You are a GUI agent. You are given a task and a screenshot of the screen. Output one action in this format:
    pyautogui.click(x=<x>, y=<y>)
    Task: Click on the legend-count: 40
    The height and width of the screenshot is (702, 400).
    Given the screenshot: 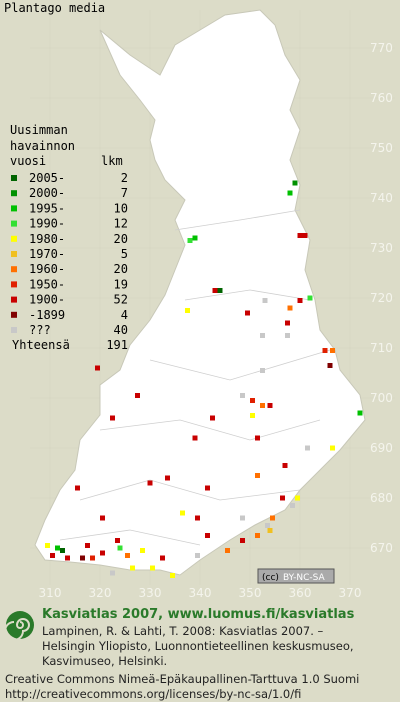 What is the action you would take?
    pyautogui.click(x=121, y=330)
    